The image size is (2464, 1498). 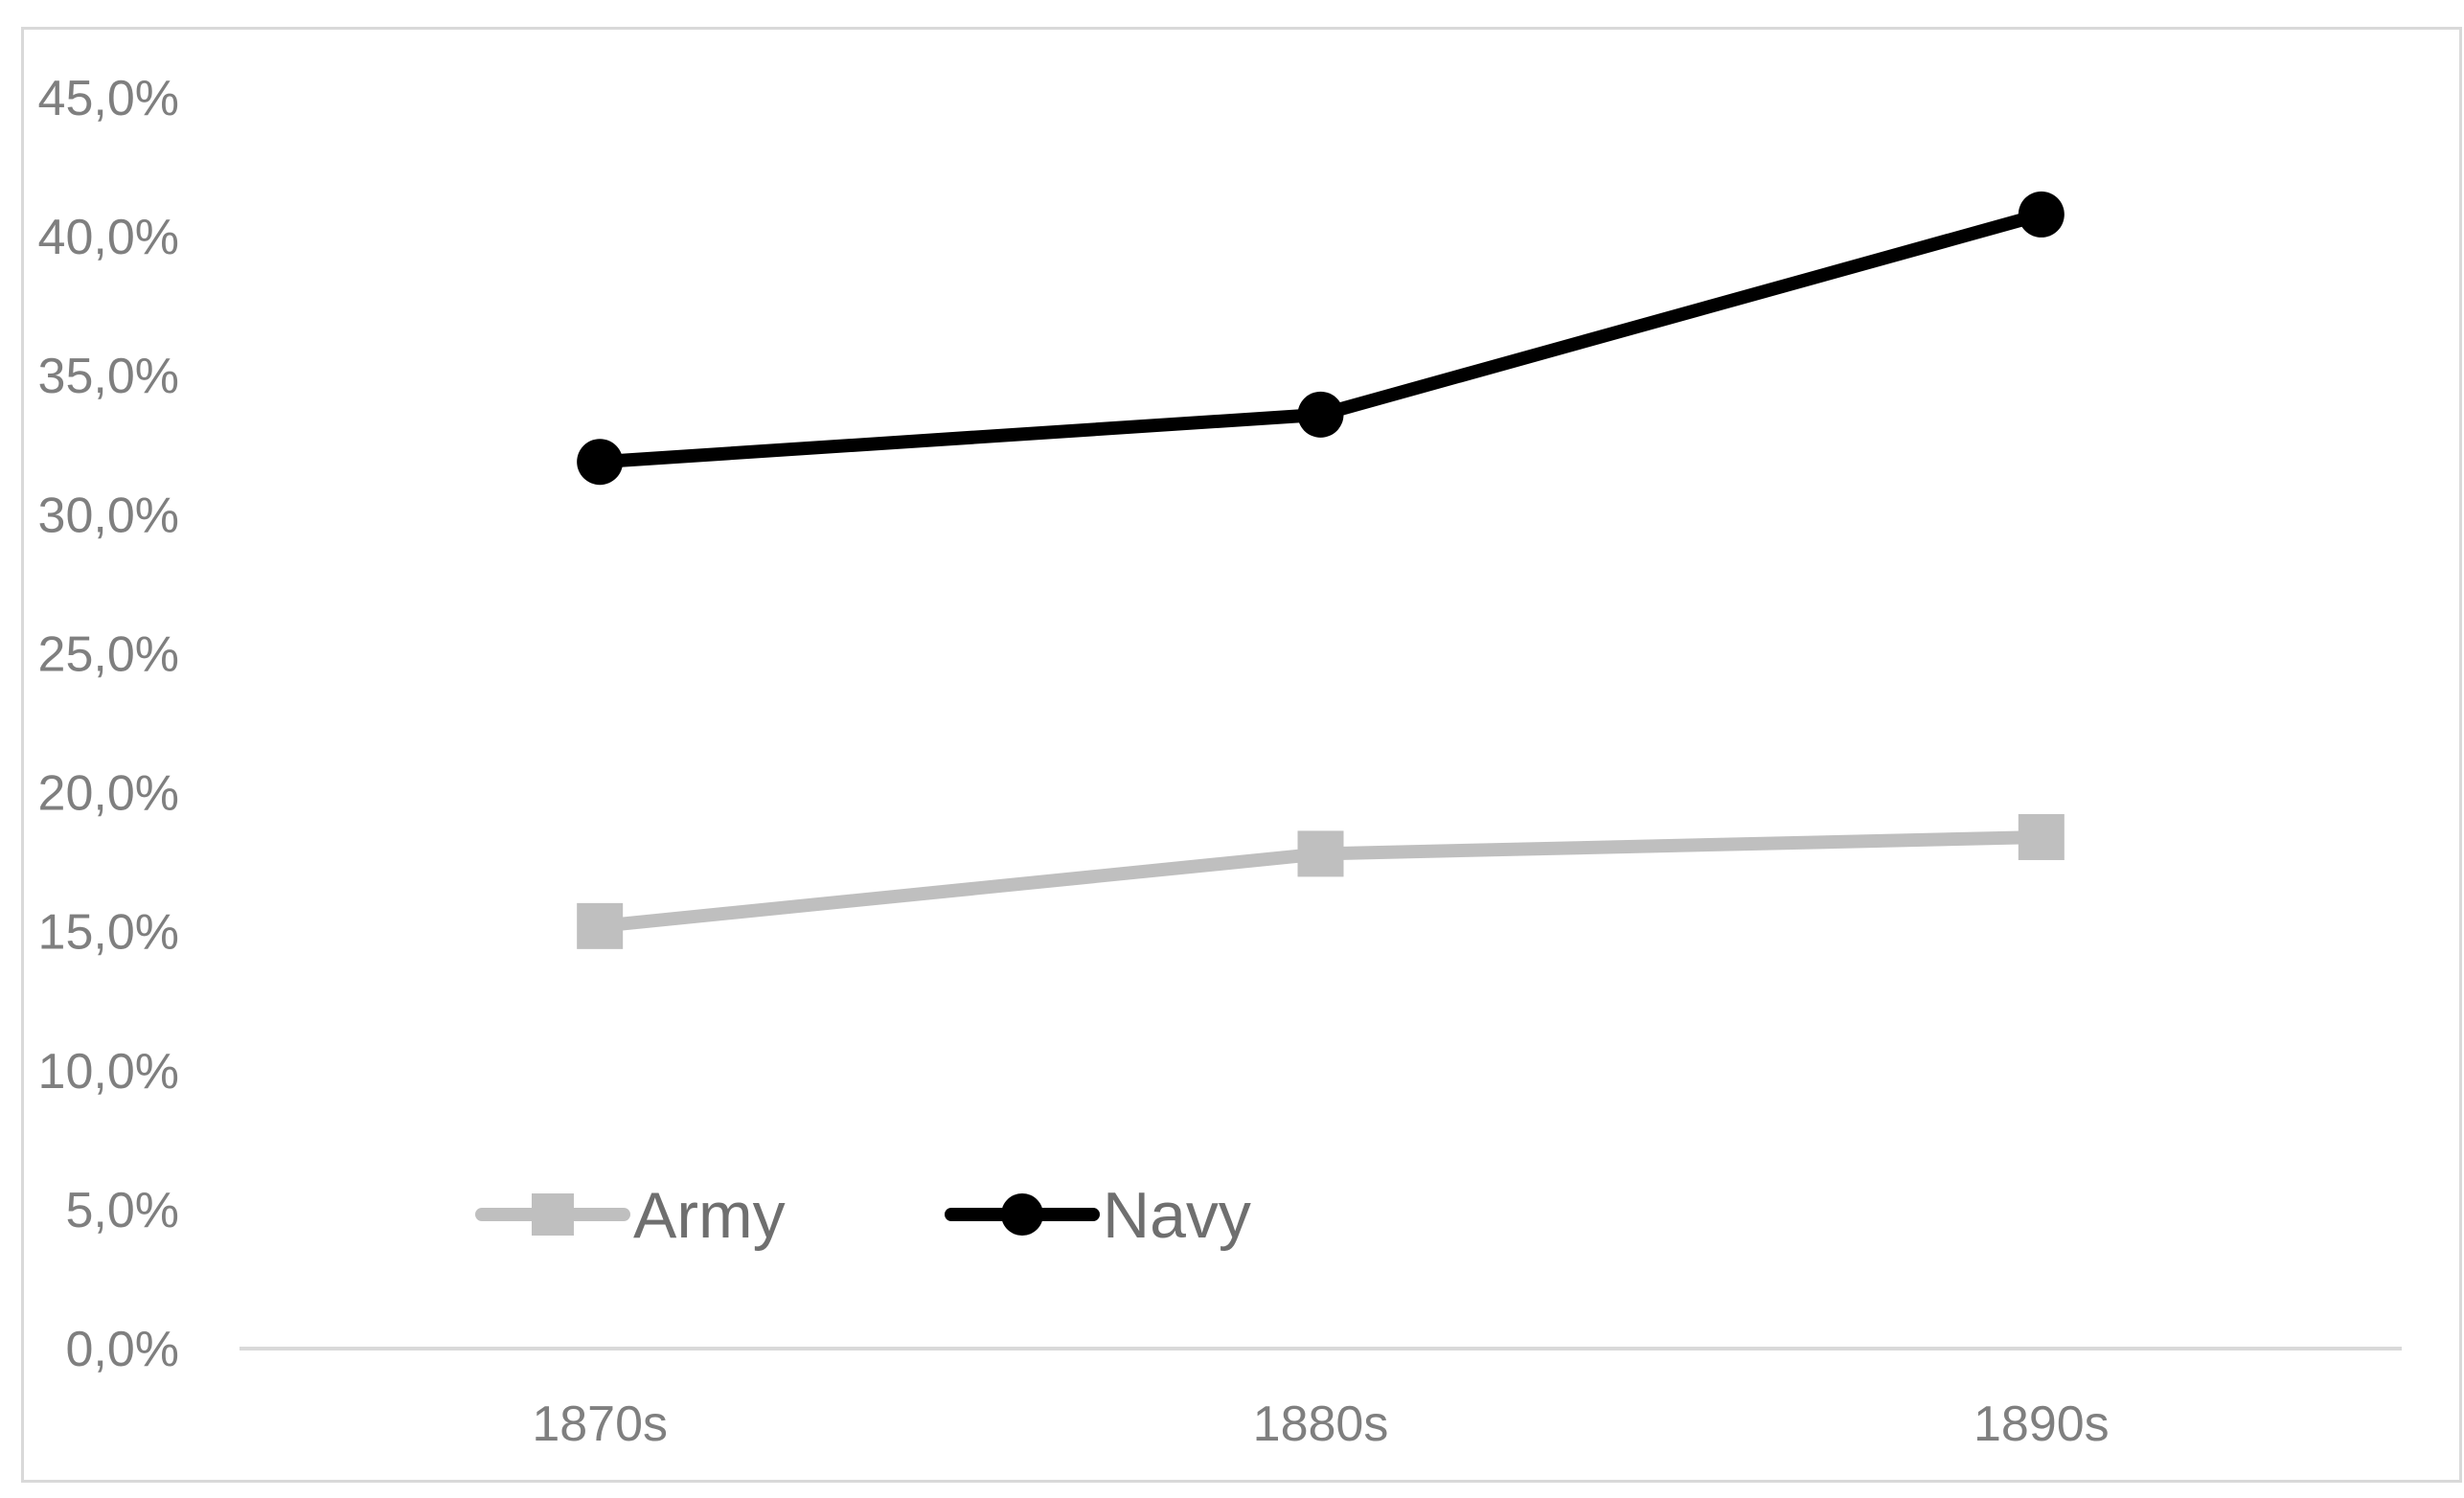 I want to click on y-tick-label: 35,0%, so click(x=108, y=377).